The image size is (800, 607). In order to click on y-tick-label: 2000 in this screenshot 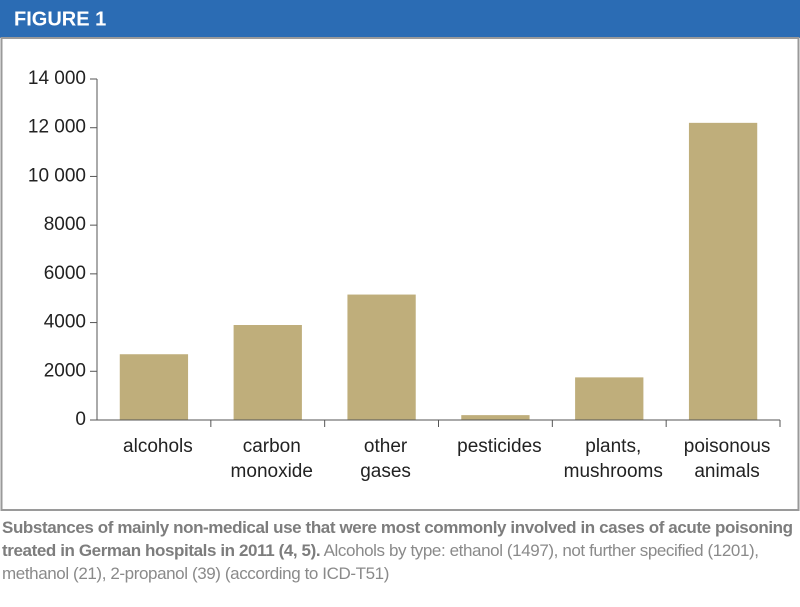, I will do `click(65, 370)`.